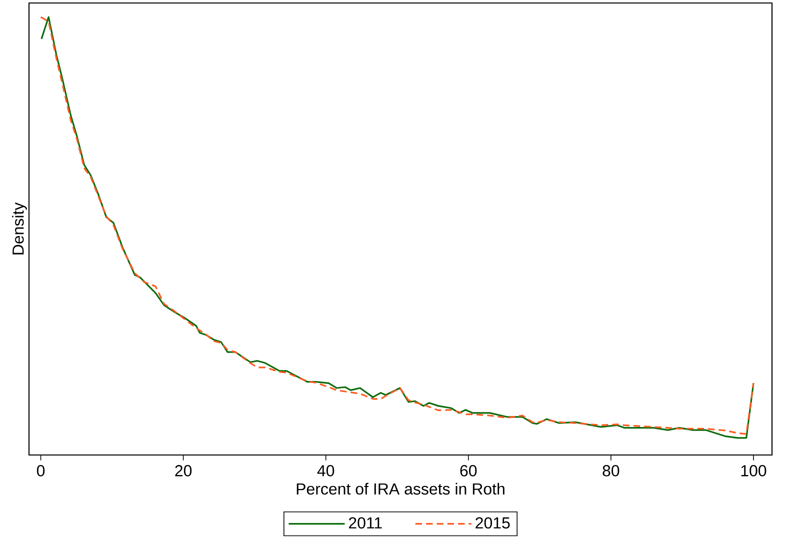 The image size is (789, 558). Describe the element at coordinates (493, 523) in the screenshot. I see `legend-label: 2015` at that location.